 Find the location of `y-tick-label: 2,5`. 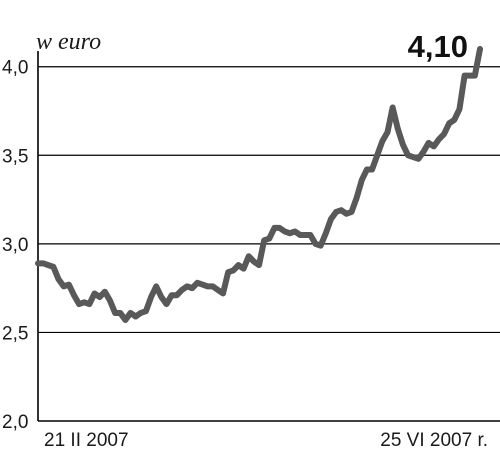

y-tick-label: 2,5 is located at coordinates (15, 333).